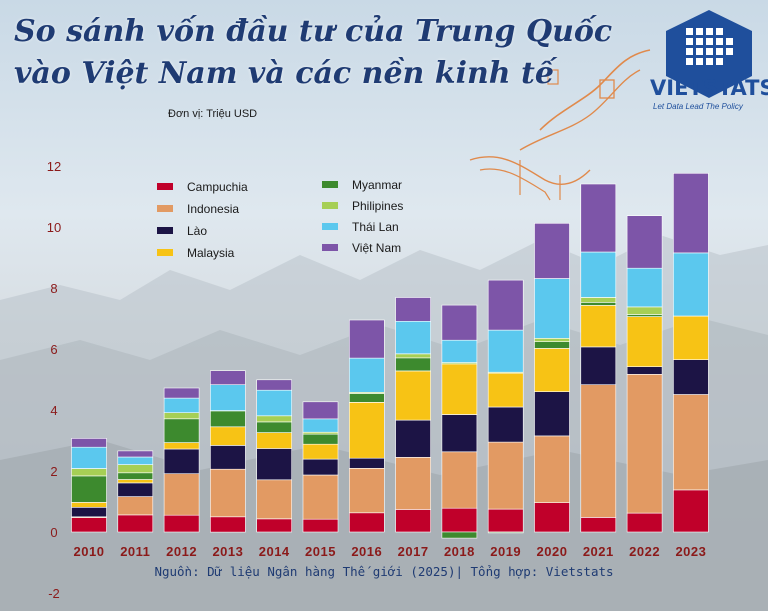  What do you see at coordinates (690, 551) in the screenshot?
I see `x-tick-label: 2023` at bounding box center [690, 551].